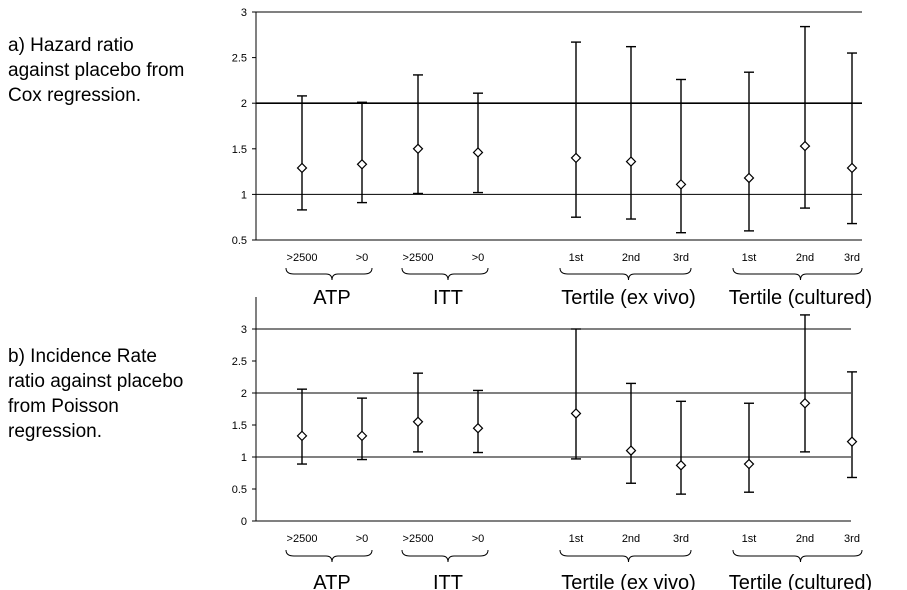  I want to click on y-tick-label: 0, so click(244, 522).